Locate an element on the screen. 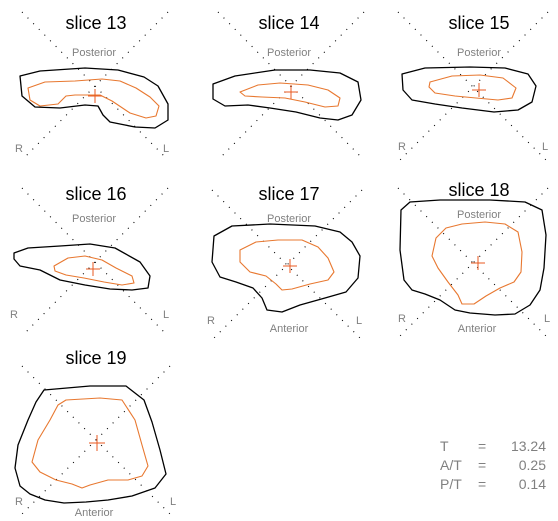 The width and height of the screenshot is (558, 521). slice-panel-14: slice 14 Posterior is located at coordinates (288, 86).